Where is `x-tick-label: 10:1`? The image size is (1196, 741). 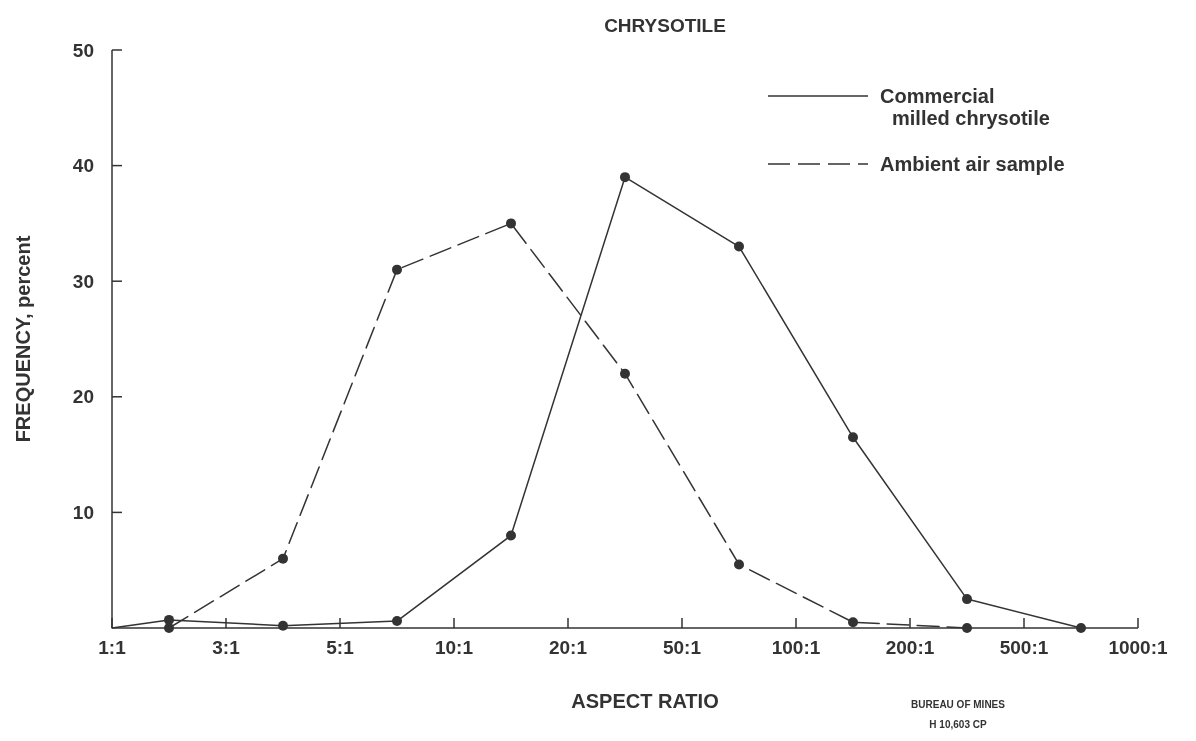
x-tick-label: 10:1 is located at coordinates (454, 647).